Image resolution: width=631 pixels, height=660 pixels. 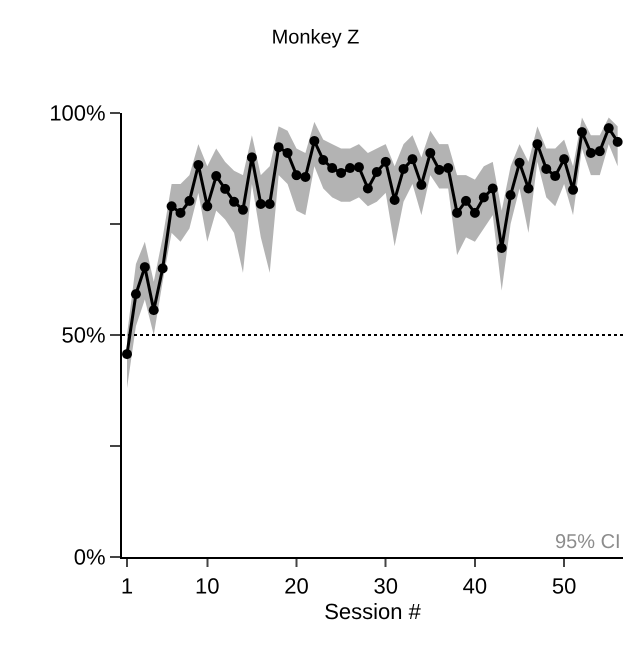 I want to click on x-tick-label: 40, so click(x=475, y=585).